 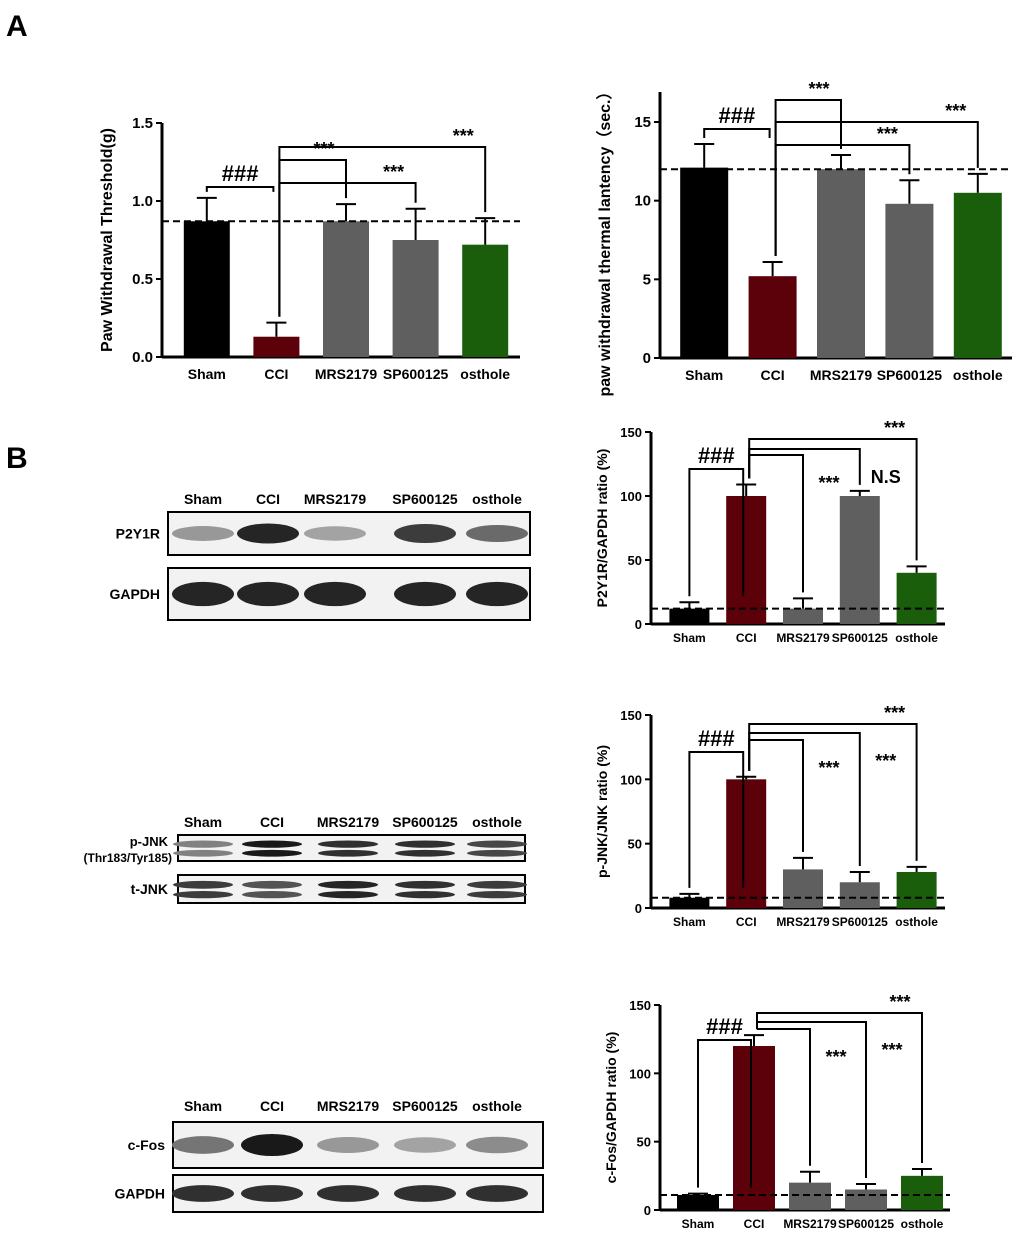 What do you see at coordinates (142, 357) in the screenshot?
I see `y-tick-label: 0.0` at bounding box center [142, 357].